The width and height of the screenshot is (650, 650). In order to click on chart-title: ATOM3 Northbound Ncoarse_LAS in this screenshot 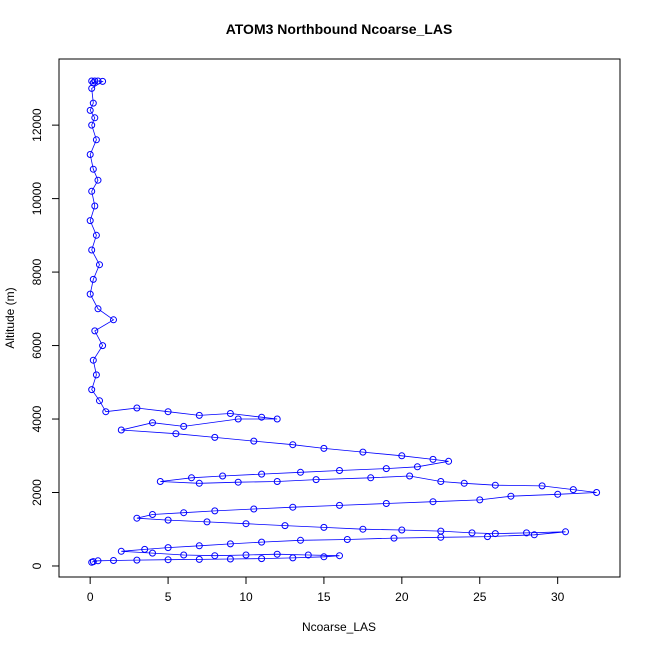, I will do `click(339, 29)`.